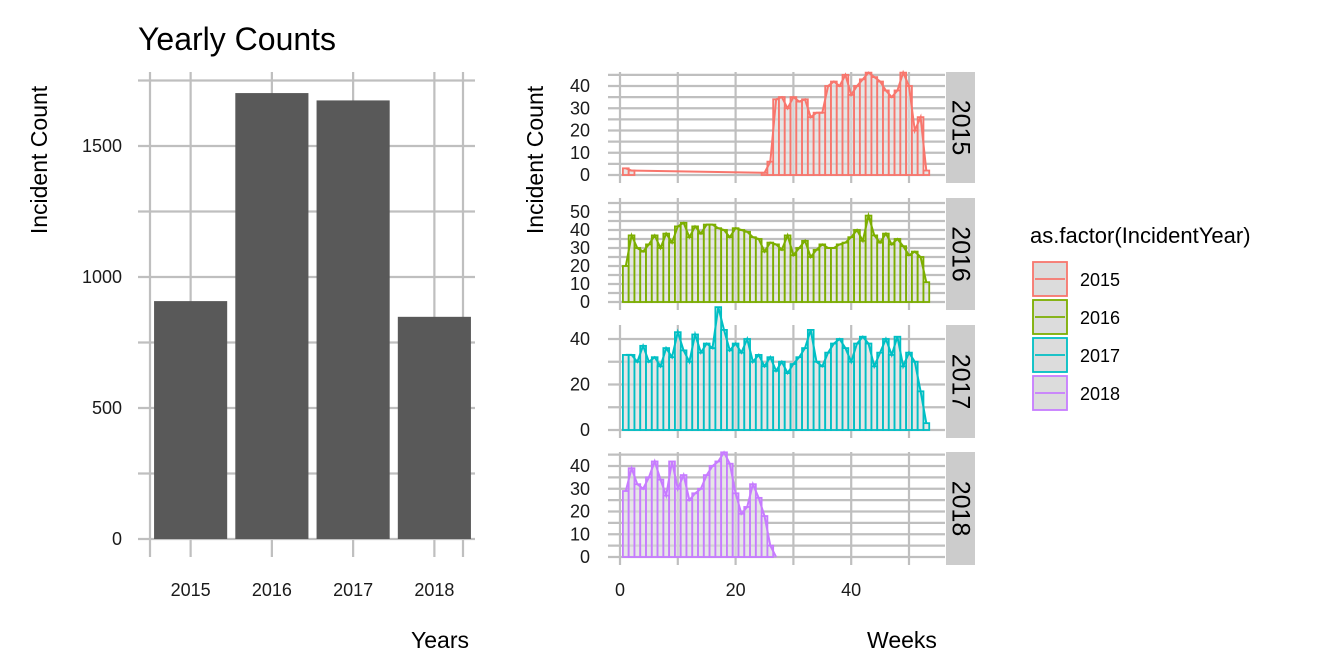 The image size is (1344, 672). I want to click on left-chart-y-axis-label: Incident Count, so click(39, 159).